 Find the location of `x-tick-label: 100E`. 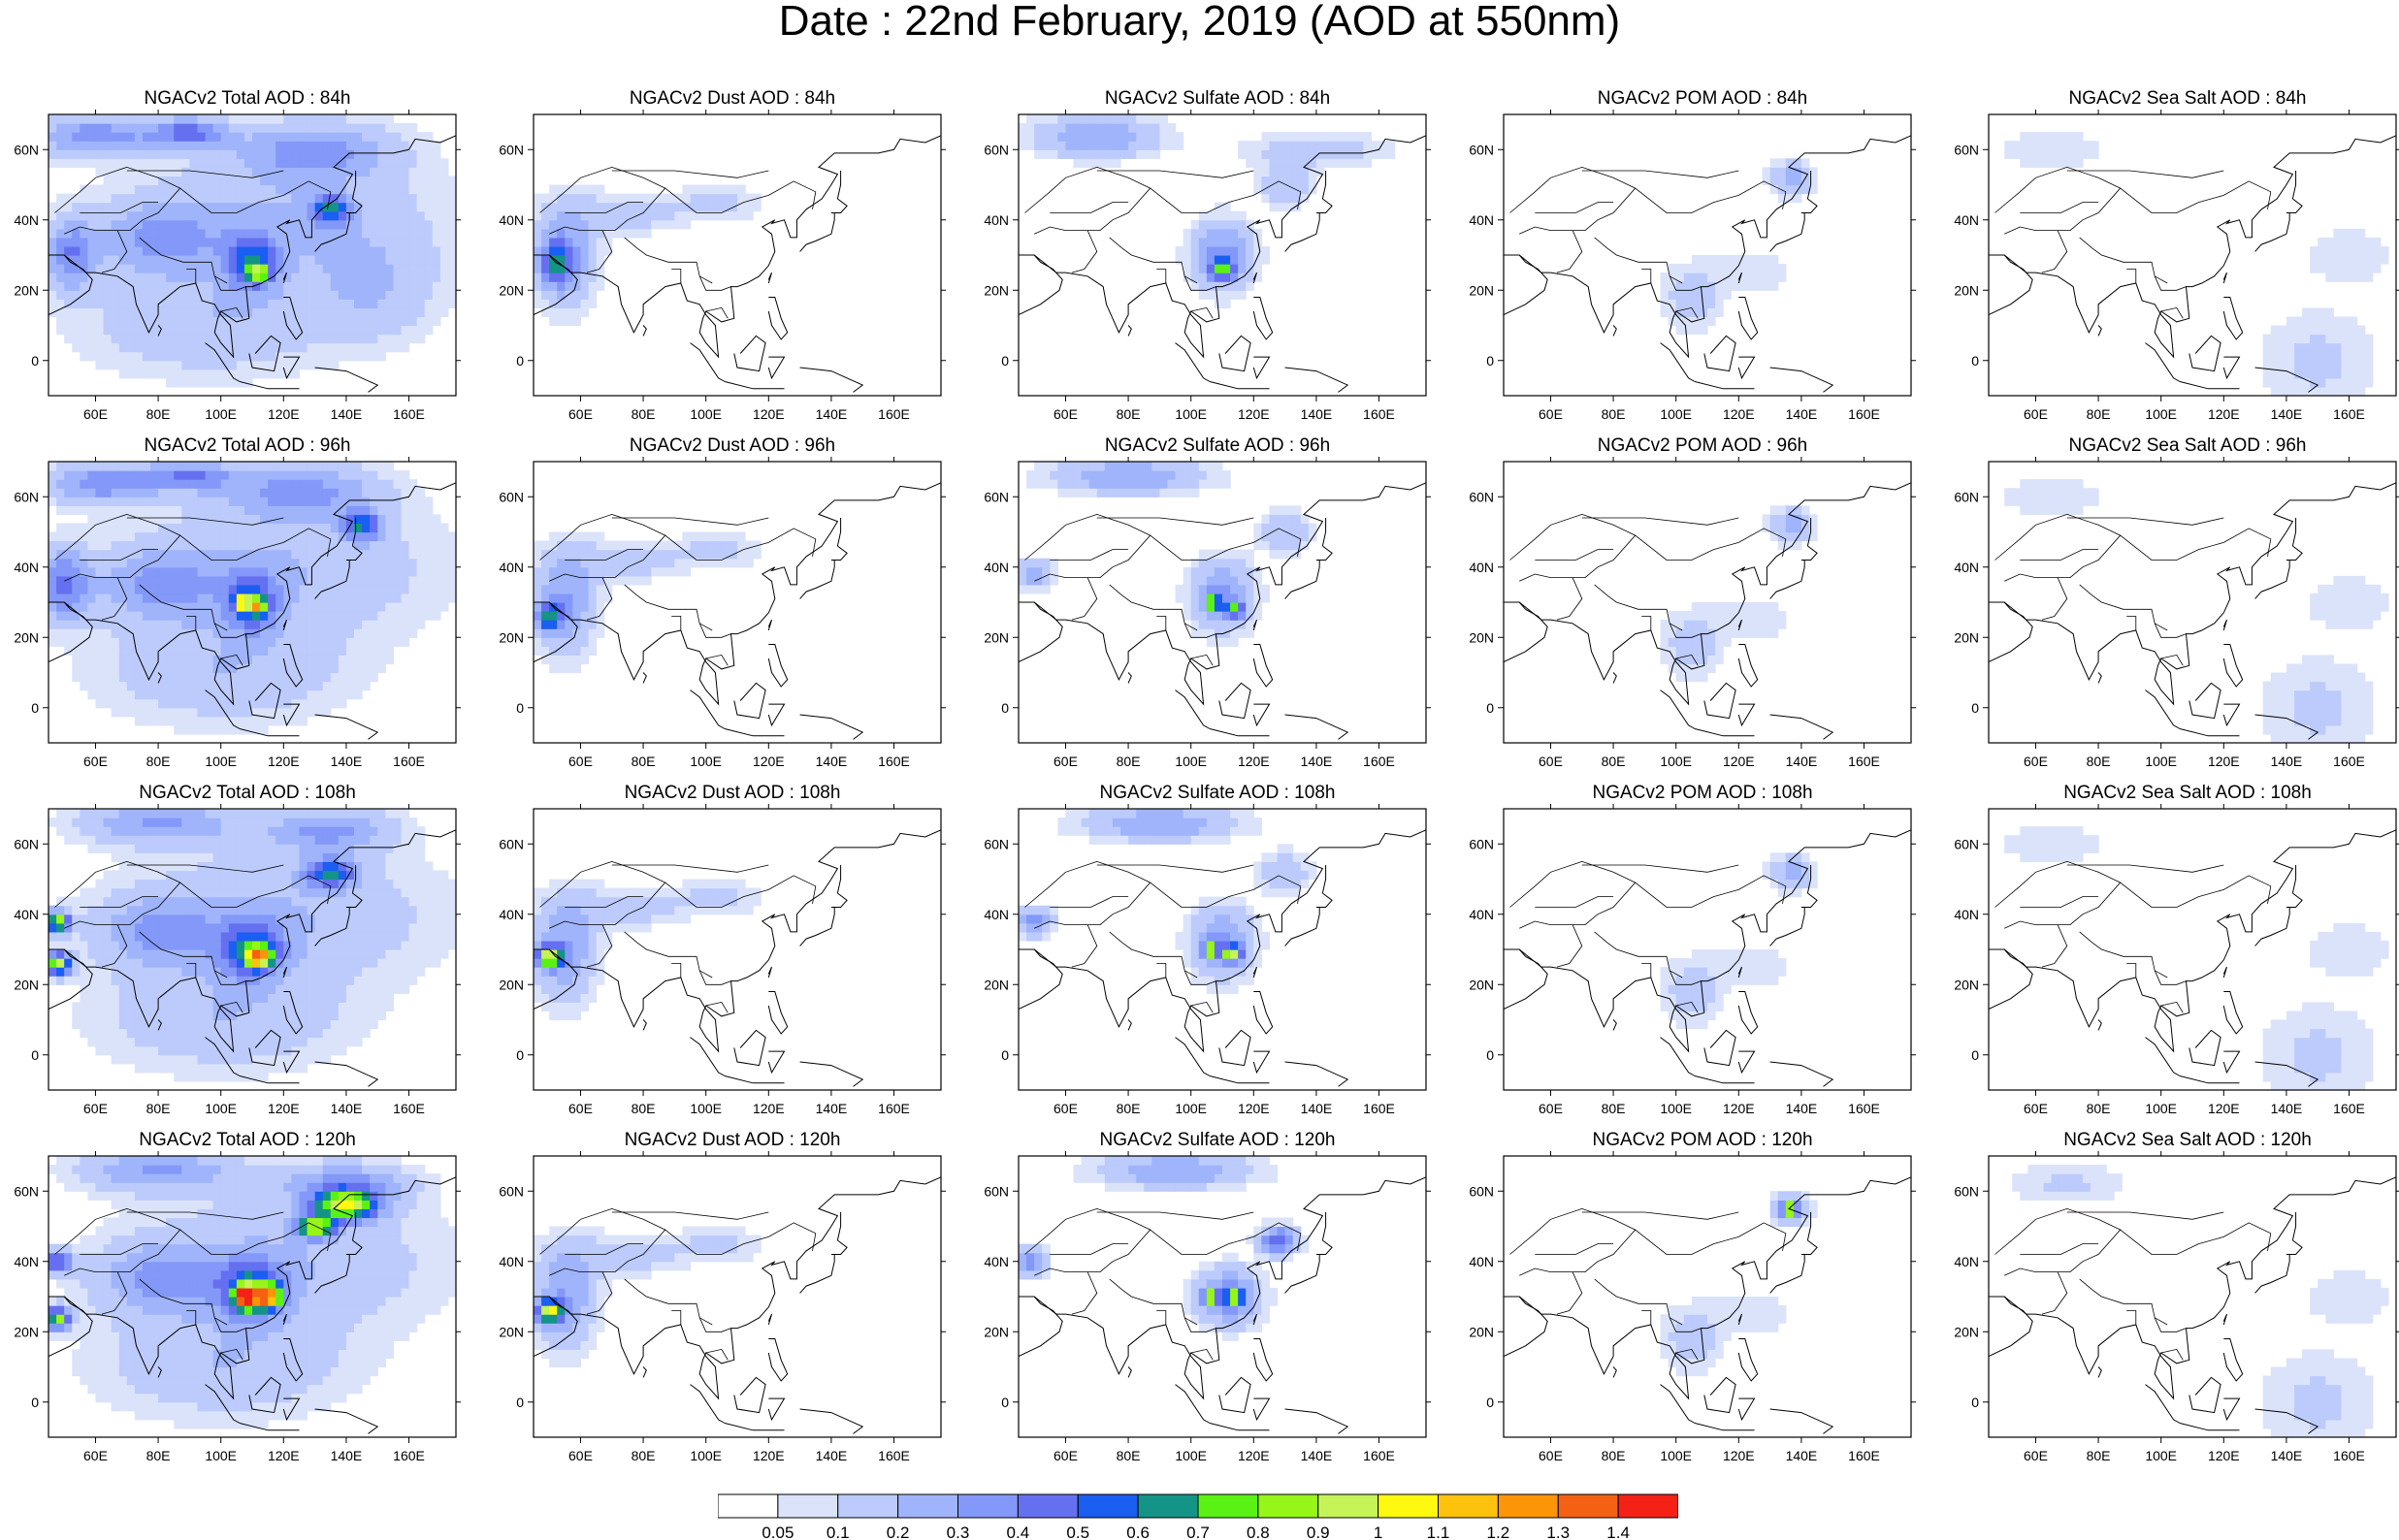

x-tick-label: 100E is located at coordinates (2161, 414).